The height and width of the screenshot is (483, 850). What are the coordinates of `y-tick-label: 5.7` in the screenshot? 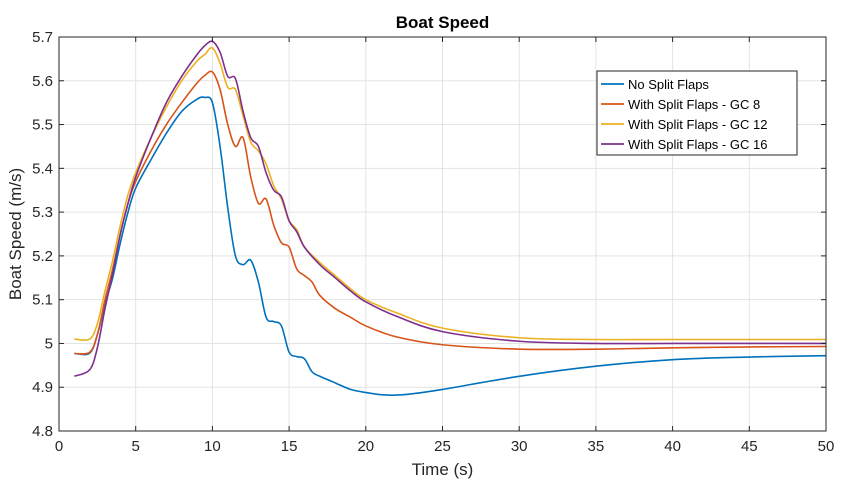 It's located at (42, 37).